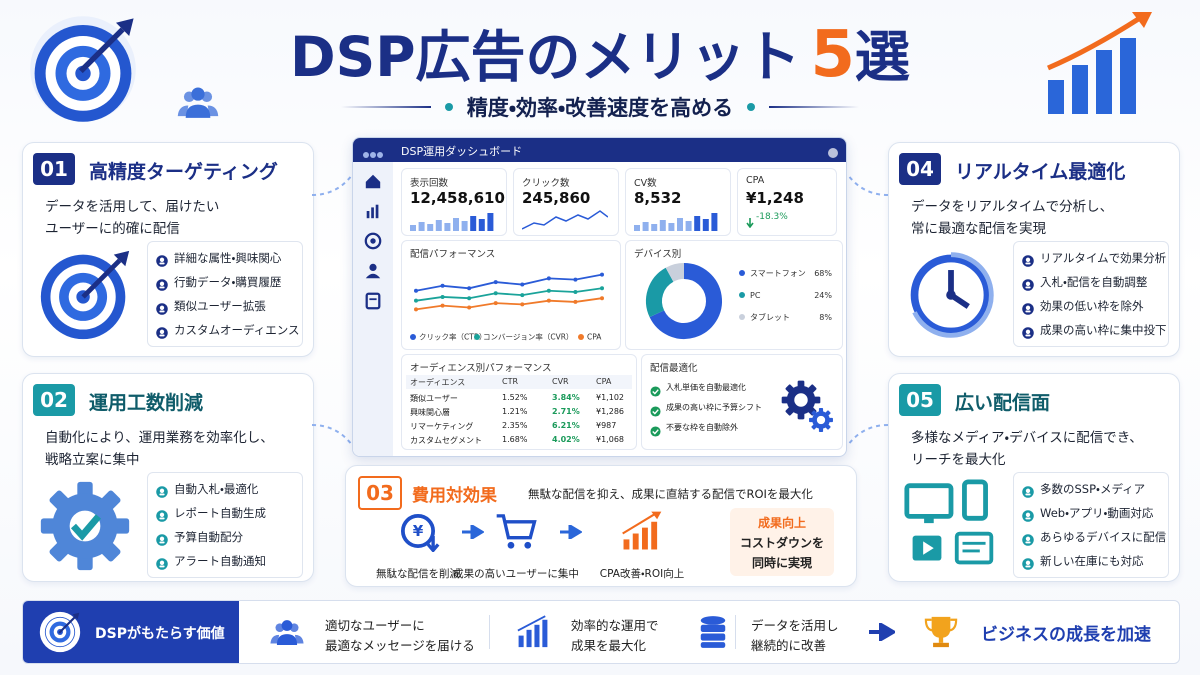 This screenshot has width=1200, height=675. What do you see at coordinates (373, 181) in the screenshot?
I see `sidebar-icon` at bounding box center [373, 181].